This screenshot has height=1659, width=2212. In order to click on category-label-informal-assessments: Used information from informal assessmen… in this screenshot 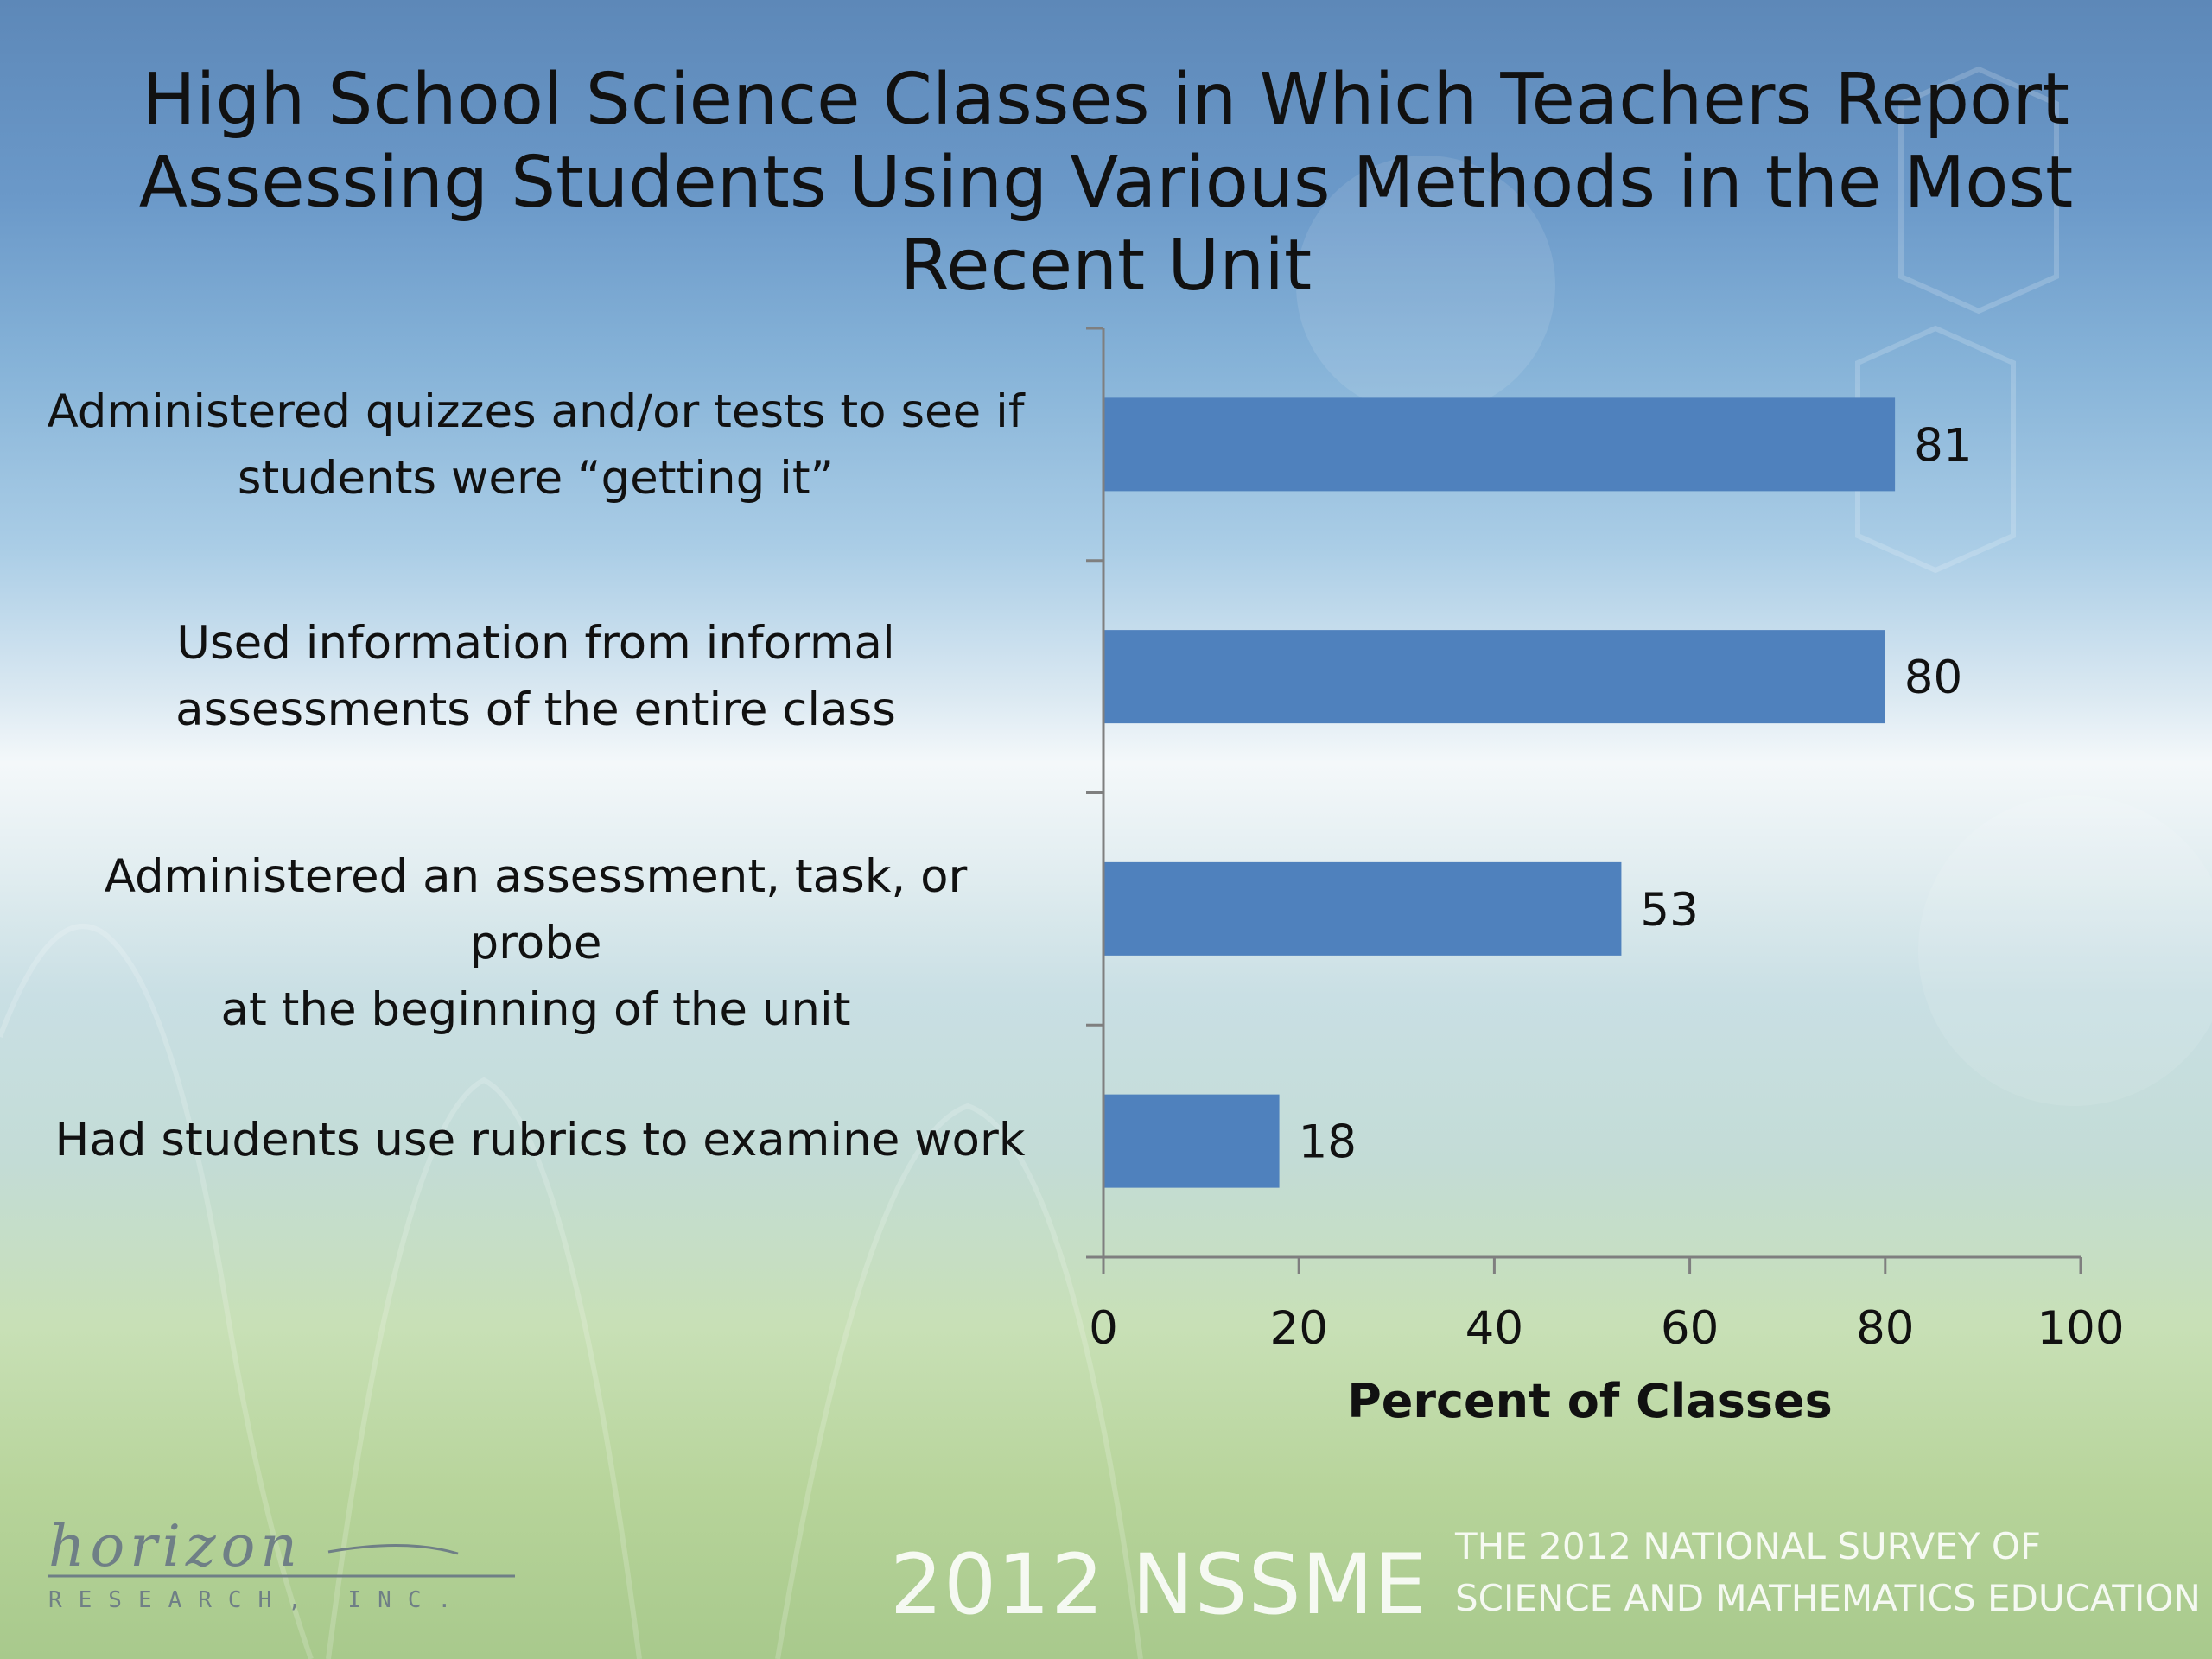, I will do `click(536, 676)`.